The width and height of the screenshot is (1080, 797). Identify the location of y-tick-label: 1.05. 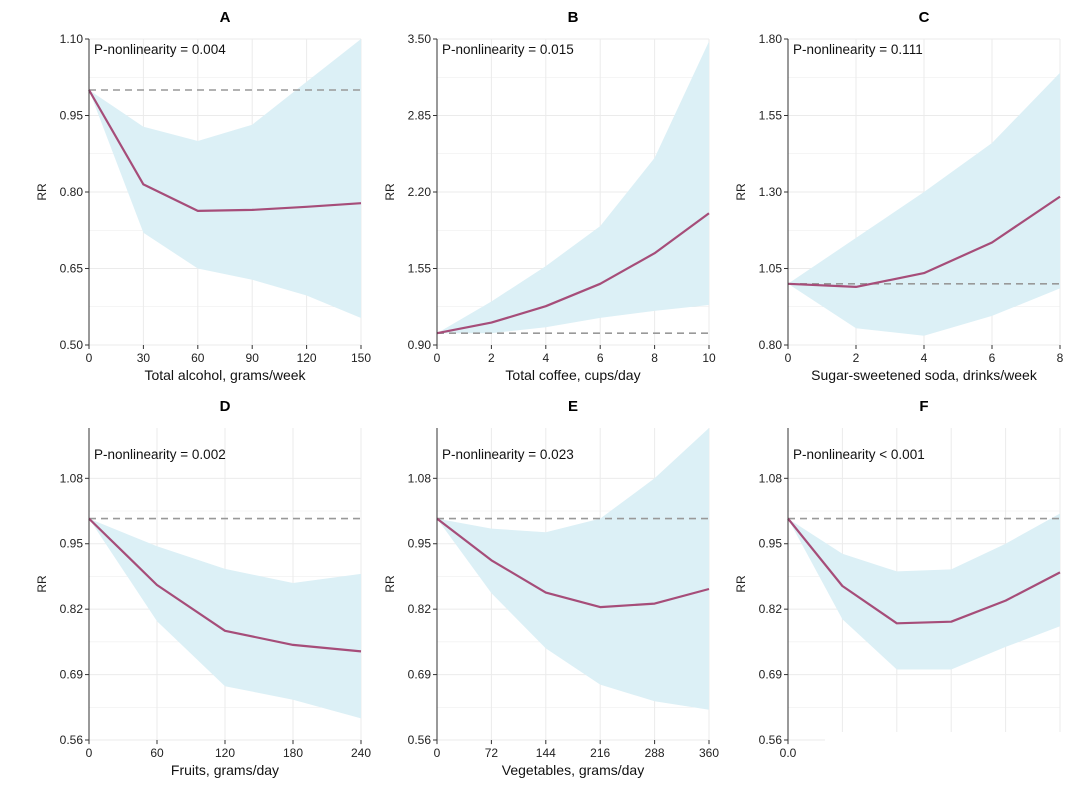
(771, 269).